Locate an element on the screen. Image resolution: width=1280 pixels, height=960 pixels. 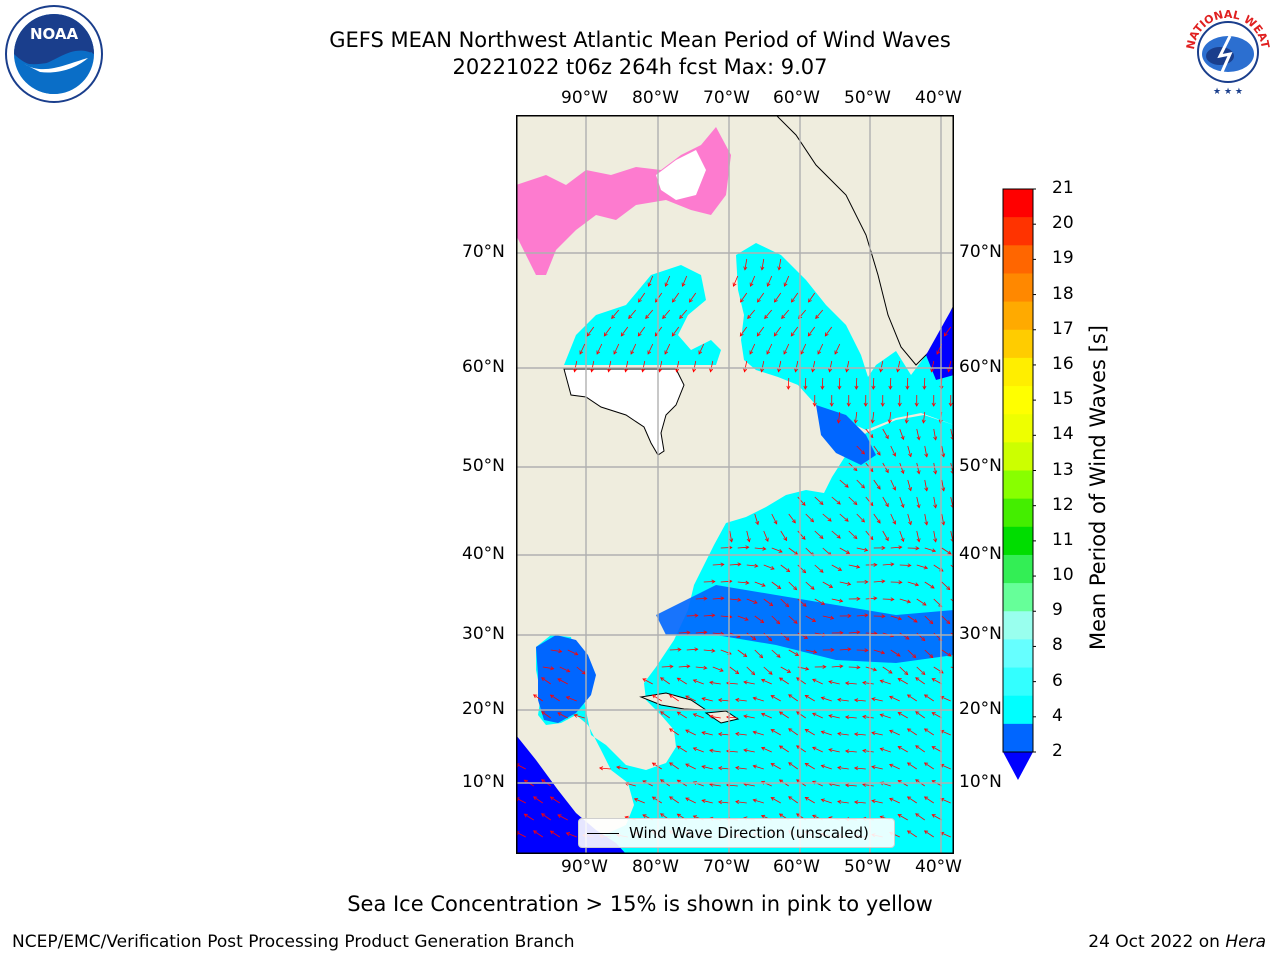
colorbar-tick-label: 9 is located at coordinates (1057, 610).